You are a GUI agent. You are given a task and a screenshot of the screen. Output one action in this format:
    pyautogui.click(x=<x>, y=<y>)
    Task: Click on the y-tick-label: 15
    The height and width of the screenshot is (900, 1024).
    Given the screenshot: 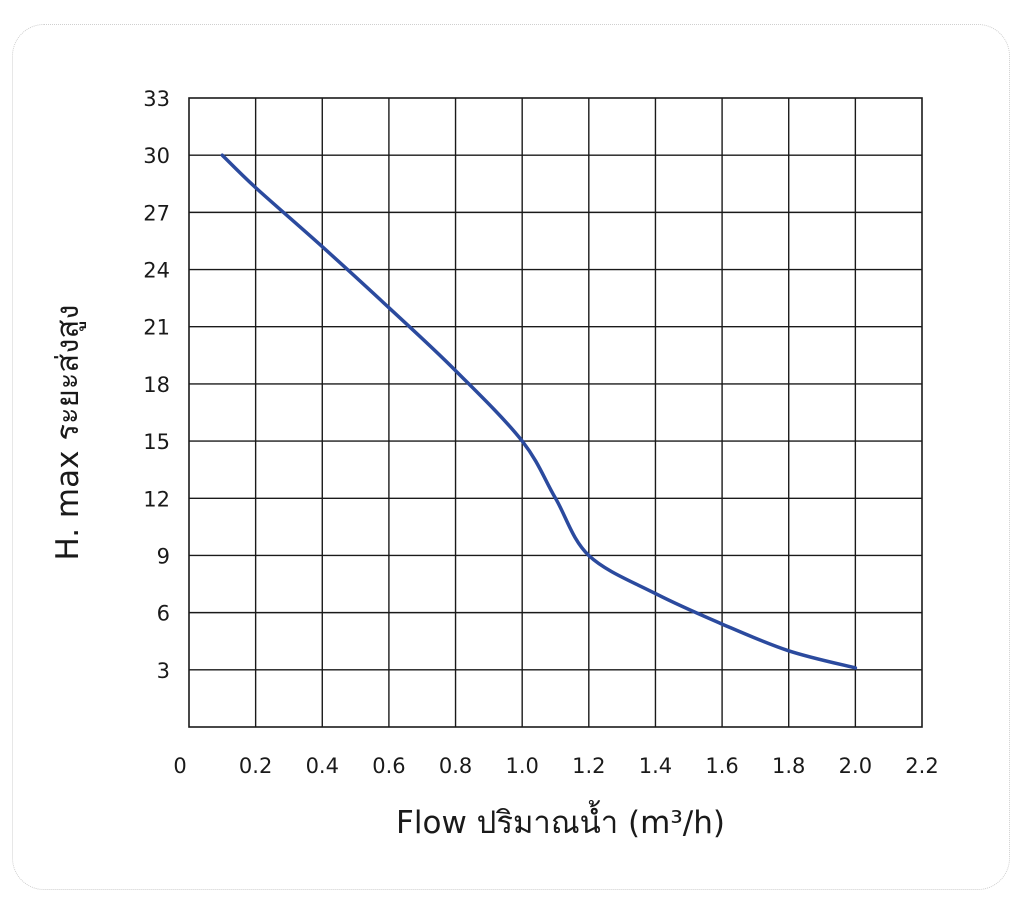 What is the action you would take?
    pyautogui.click(x=156, y=442)
    